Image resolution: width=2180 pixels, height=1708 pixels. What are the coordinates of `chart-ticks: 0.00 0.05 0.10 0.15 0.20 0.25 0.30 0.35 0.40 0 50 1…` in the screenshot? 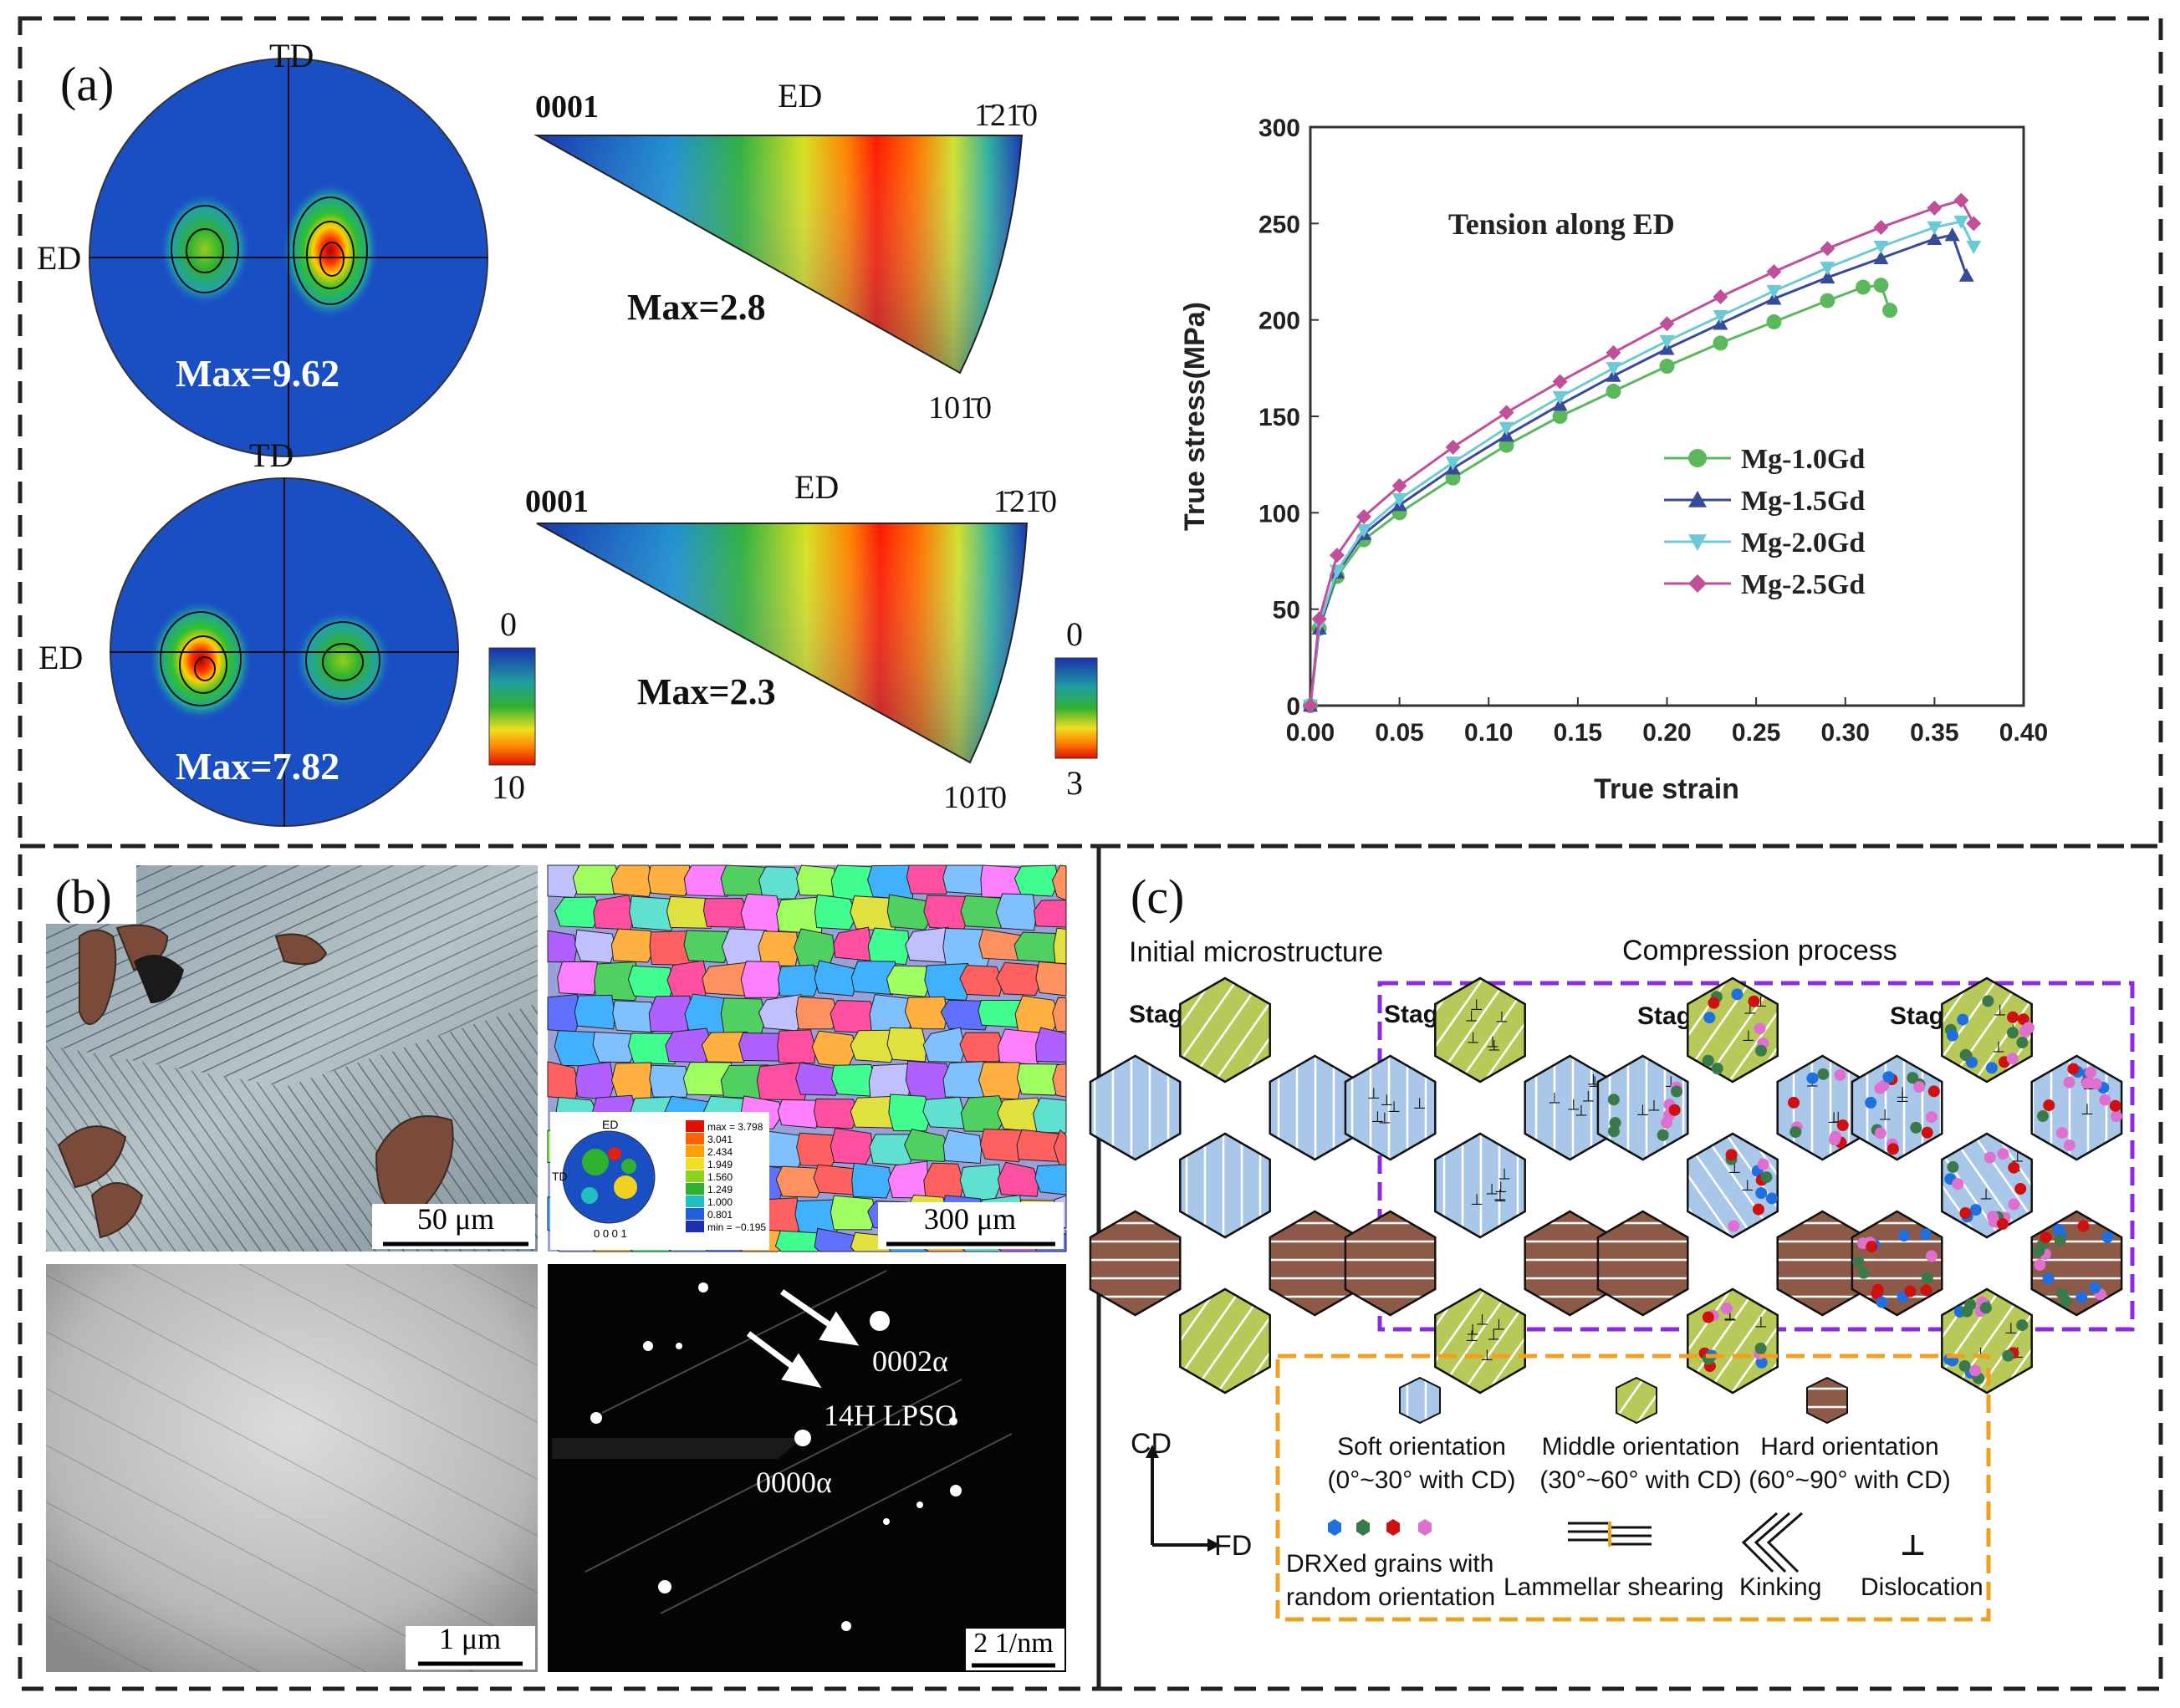 It's located at (1653, 431).